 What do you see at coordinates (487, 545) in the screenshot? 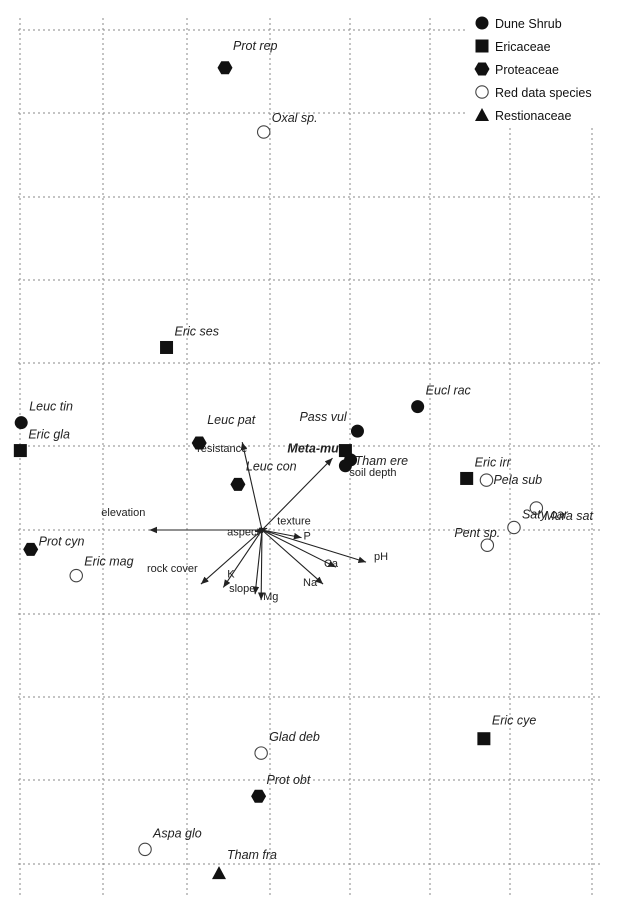
I see `point-pent-sp` at bounding box center [487, 545].